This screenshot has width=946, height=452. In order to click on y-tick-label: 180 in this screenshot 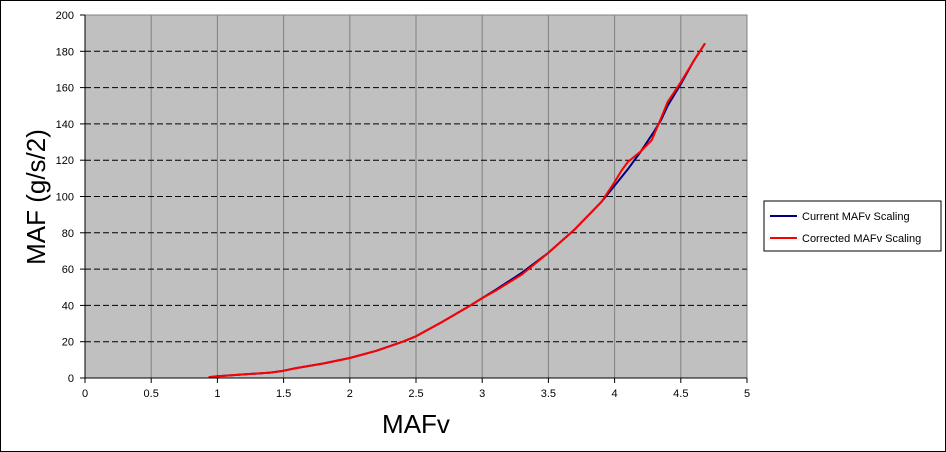, I will do `click(65, 52)`.